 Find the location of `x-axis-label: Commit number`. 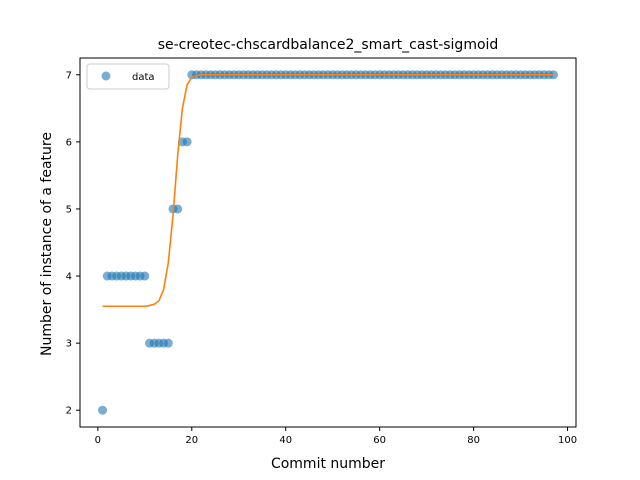

x-axis-label: Commit number is located at coordinates (328, 464).